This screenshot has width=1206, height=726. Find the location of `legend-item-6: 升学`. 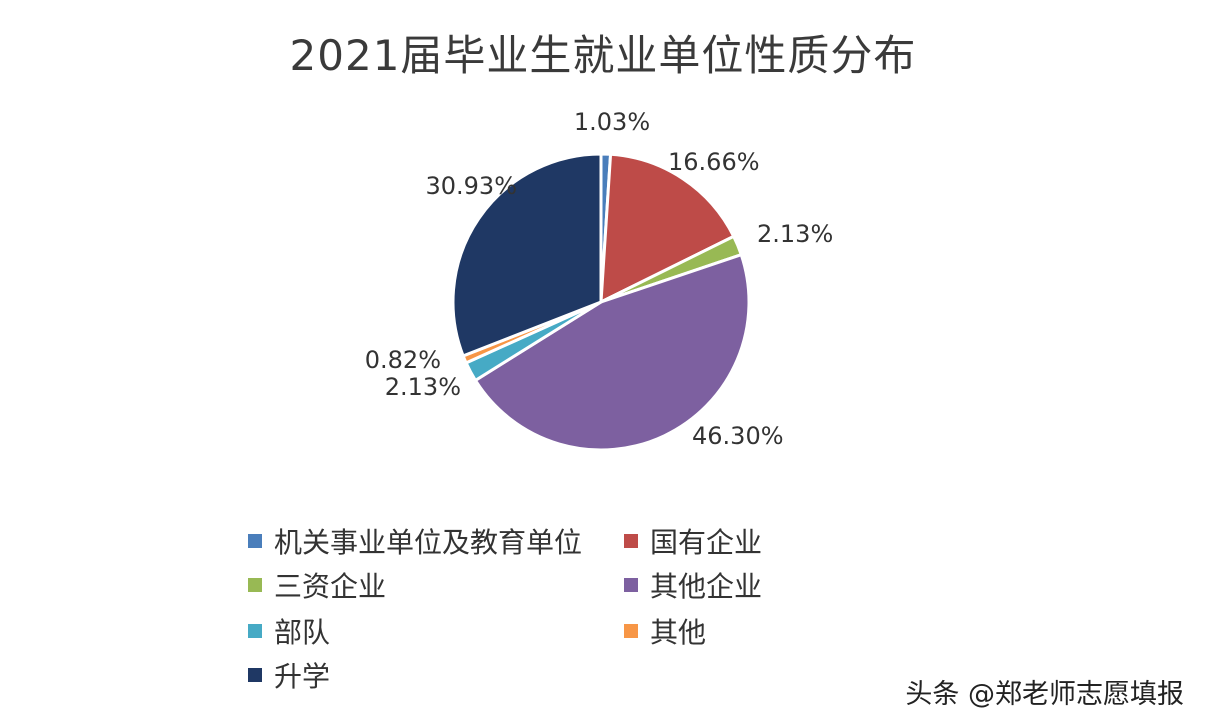

legend-item-6: 升学 is located at coordinates (289, 675).